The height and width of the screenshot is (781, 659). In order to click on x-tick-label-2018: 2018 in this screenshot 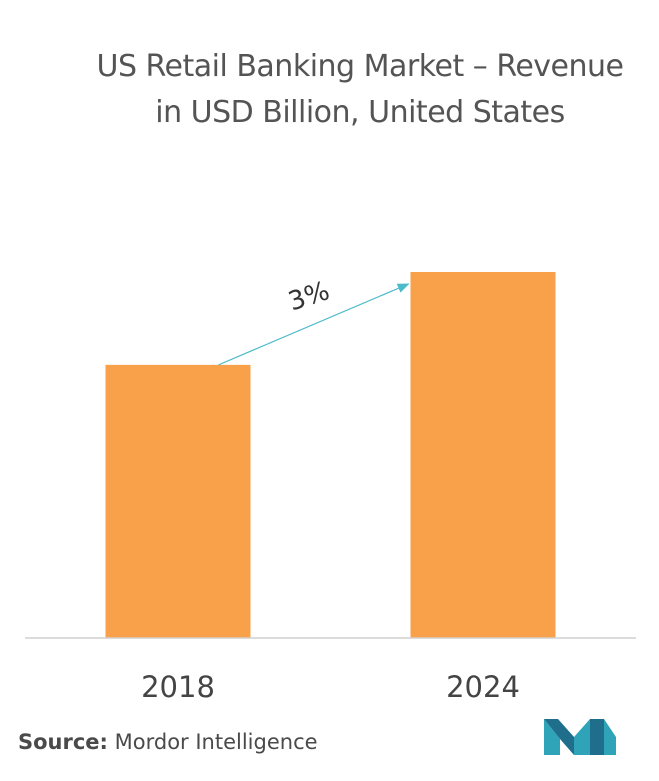, I will do `click(178, 687)`.